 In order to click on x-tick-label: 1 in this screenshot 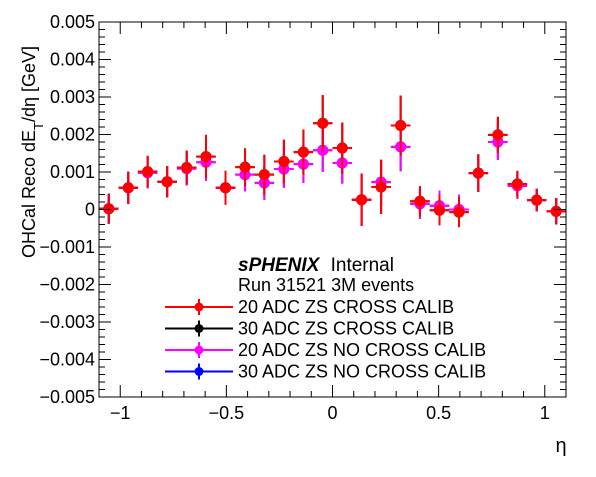, I will do `click(545, 413)`.